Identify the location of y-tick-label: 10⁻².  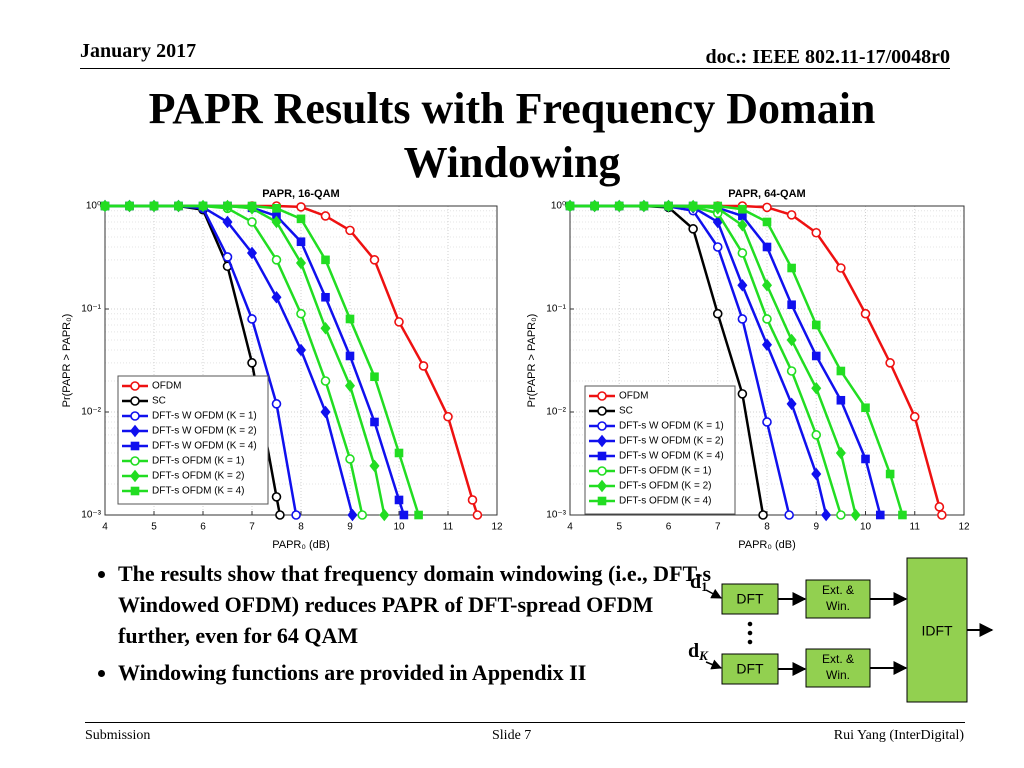
(556, 412).